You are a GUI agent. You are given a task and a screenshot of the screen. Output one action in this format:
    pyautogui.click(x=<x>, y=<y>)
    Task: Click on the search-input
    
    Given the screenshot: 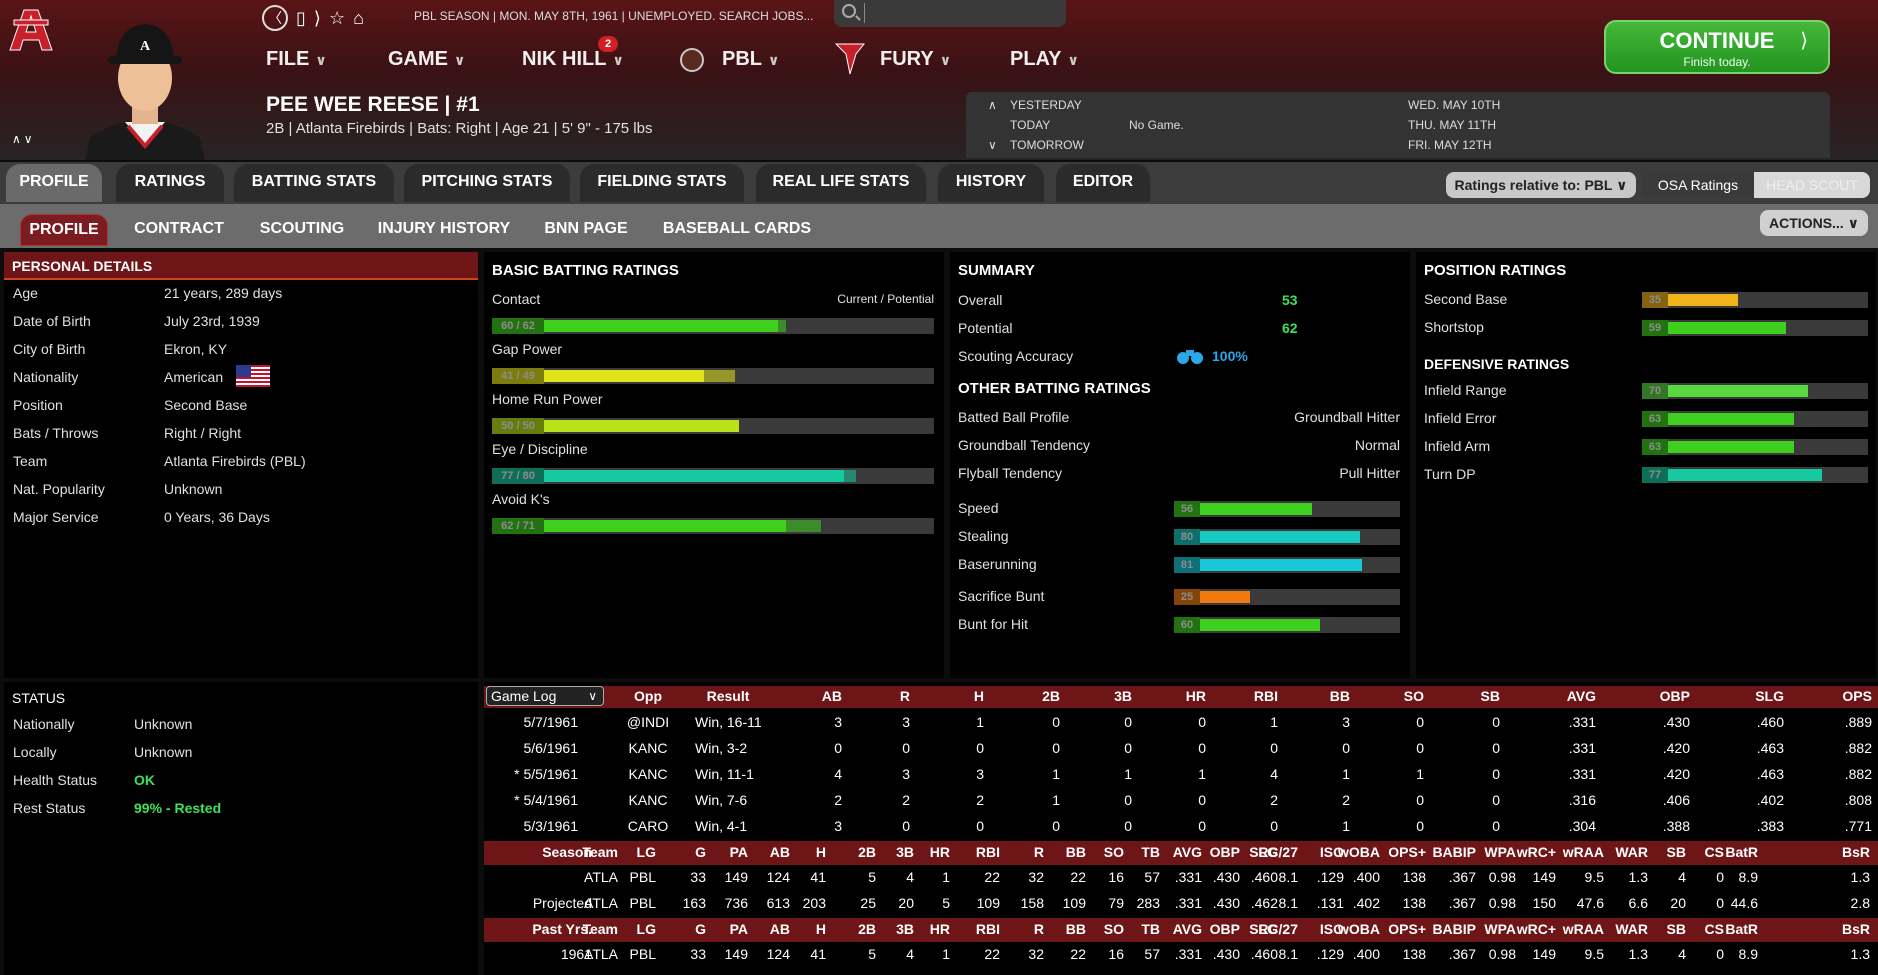 What is the action you would take?
    pyautogui.click(x=959, y=13)
    